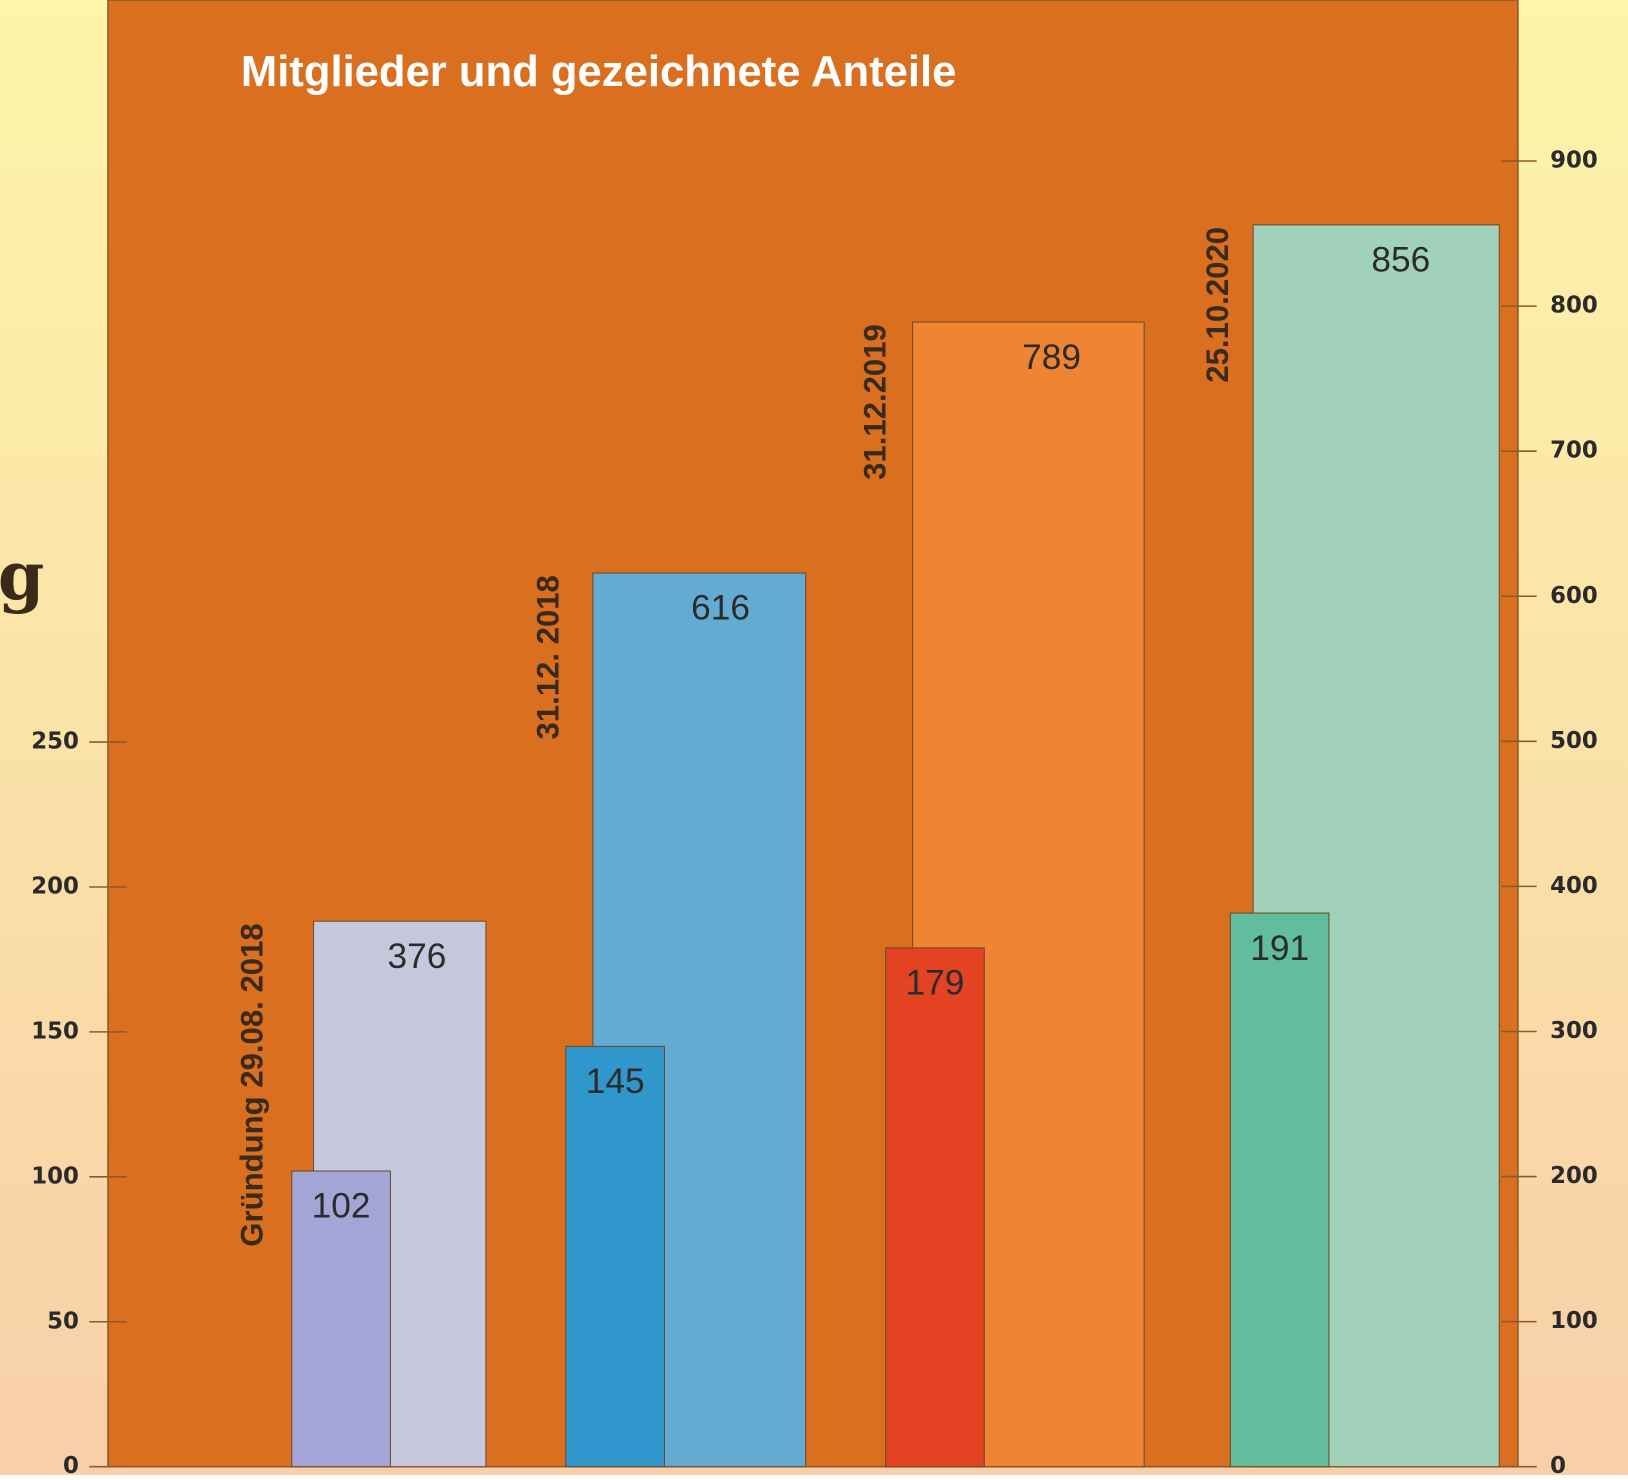  I want to click on value-label: 856, so click(1400, 260).